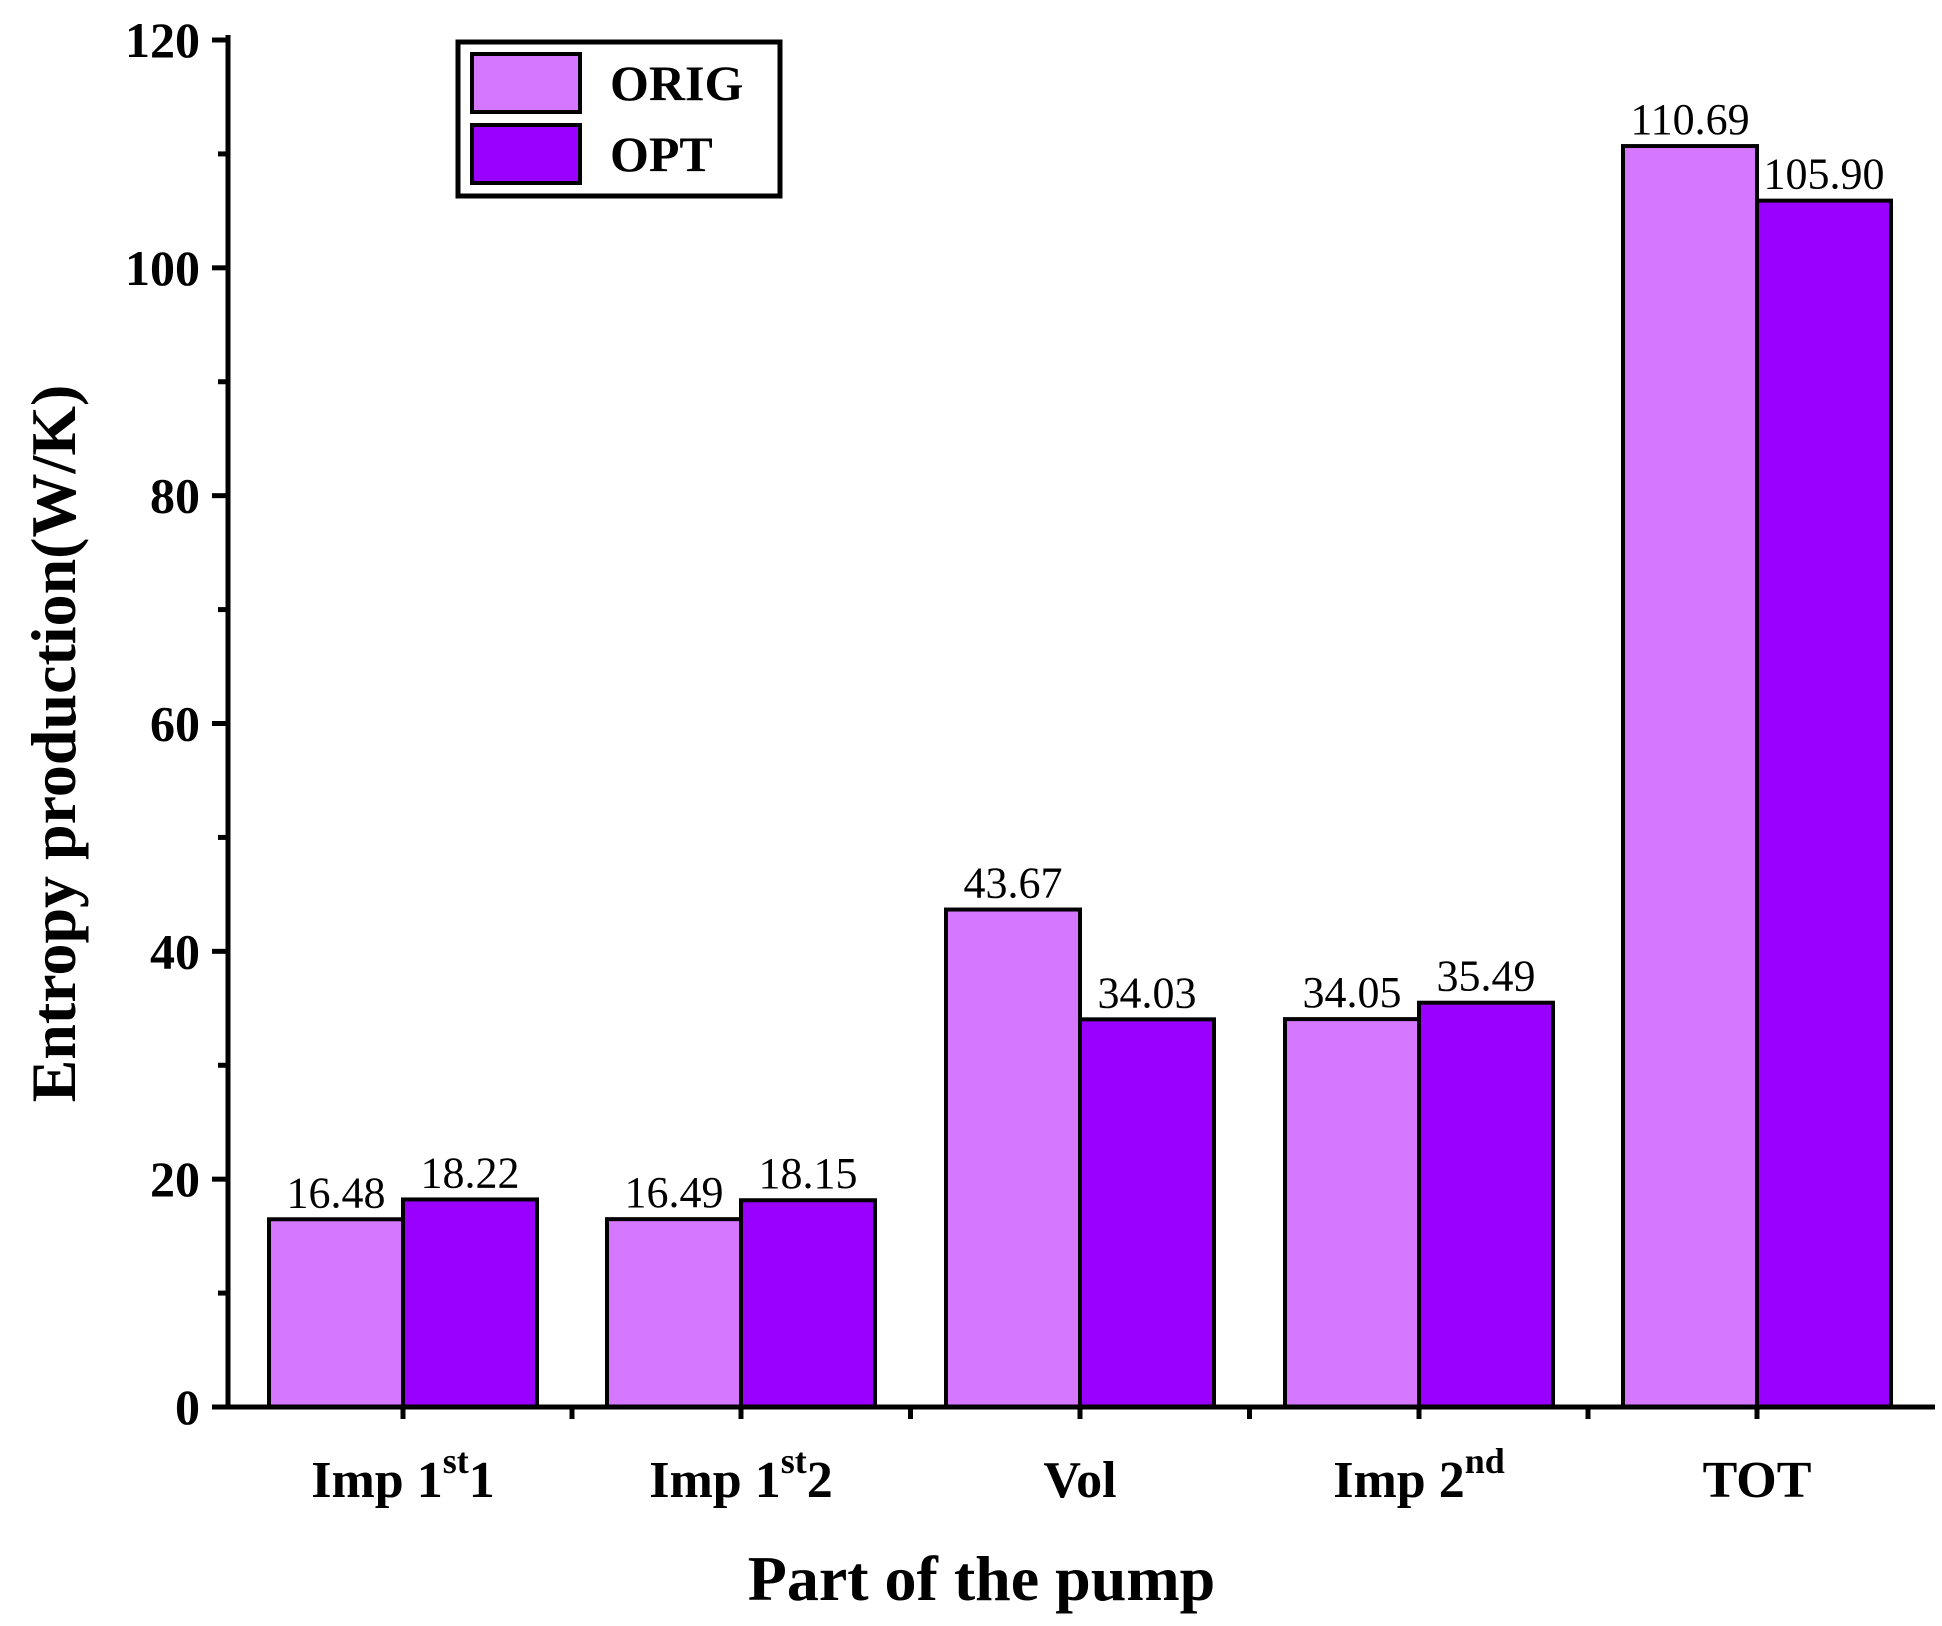 Image resolution: width=1942 pixels, height=1626 pixels. Describe the element at coordinates (175, 951) in the screenshot. I see `y-tick-label: 40` at that location.